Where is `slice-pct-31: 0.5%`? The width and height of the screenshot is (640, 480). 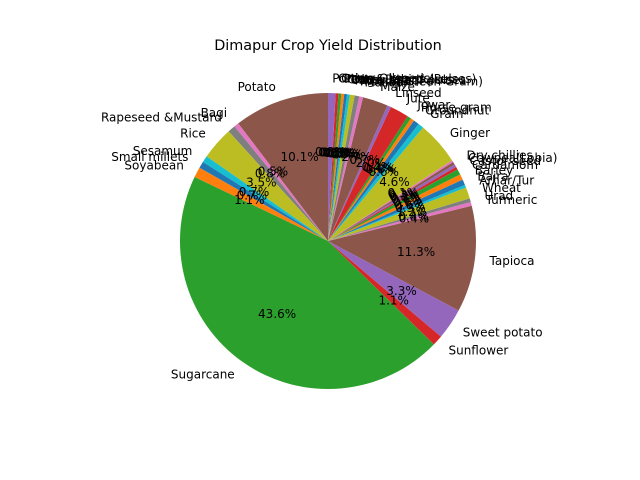
slice-pct-31: 0.5% is located at coordinates (345, 154).